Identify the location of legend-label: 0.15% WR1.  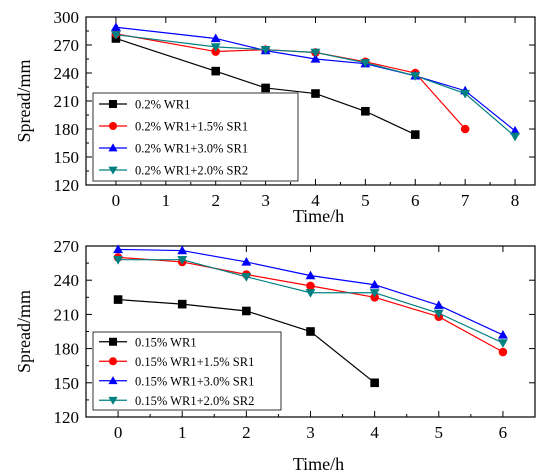
(166, 342).